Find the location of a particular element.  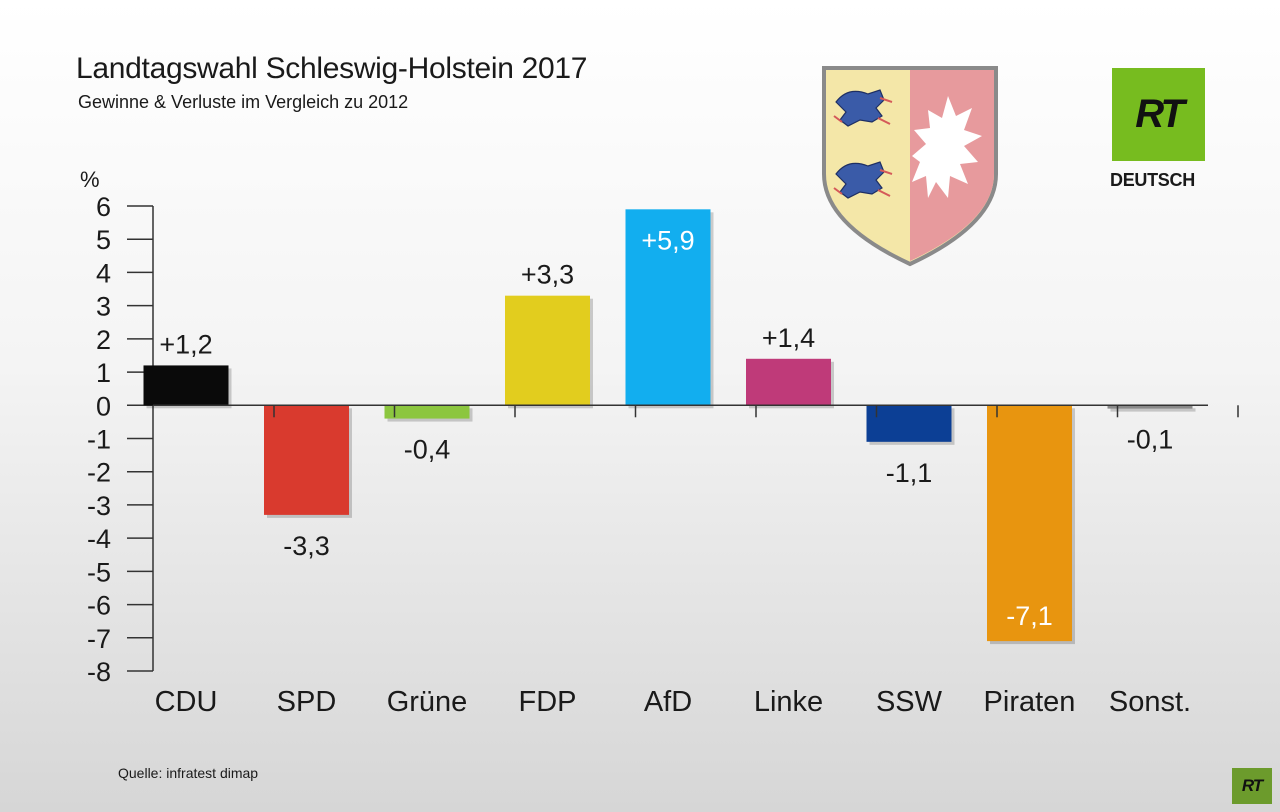

y-tick-label: -7 is located at coordinates (99, 639).